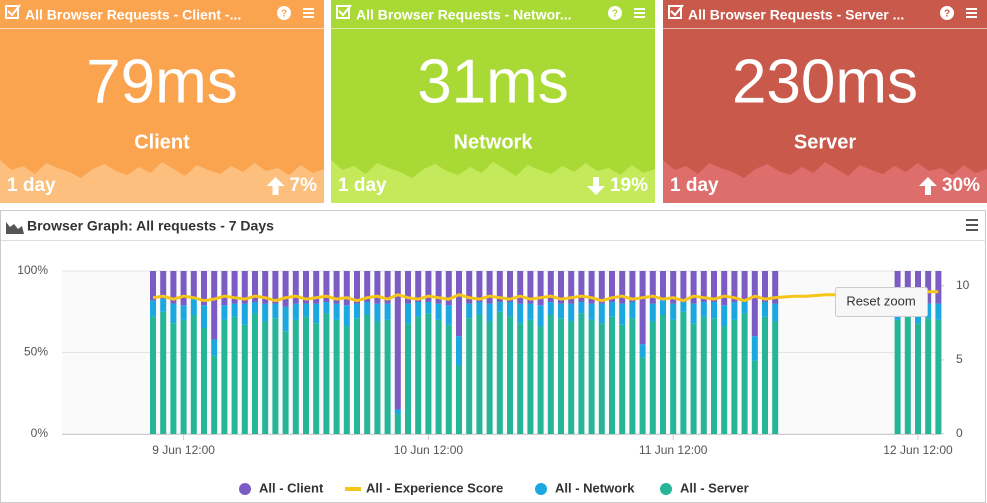 The height and width of the screenshot is (503, 987). I want to click on reset-zoom-button, so click(881, 302).